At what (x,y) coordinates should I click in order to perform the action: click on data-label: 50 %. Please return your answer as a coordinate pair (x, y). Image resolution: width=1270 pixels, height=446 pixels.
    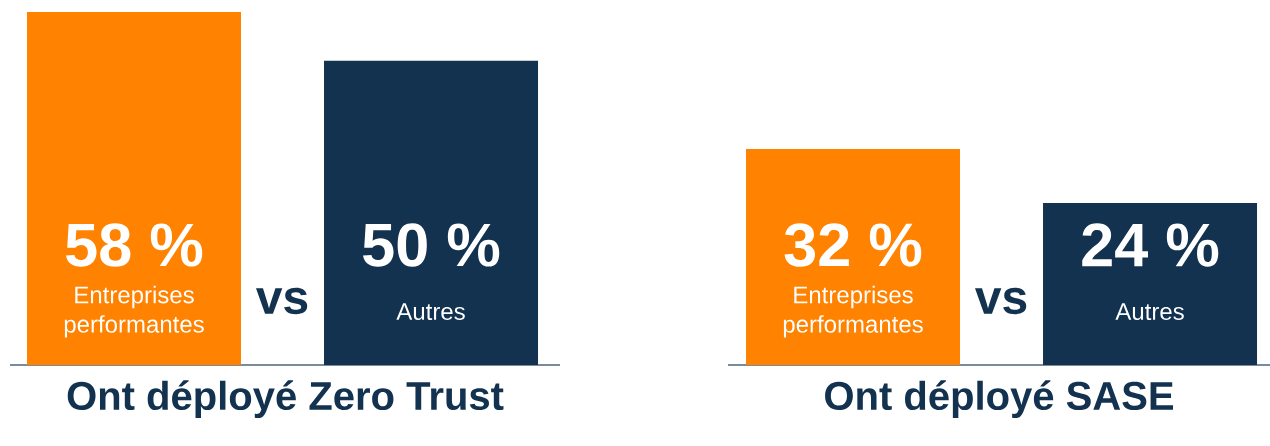
    Looking at the image, I should click on (431, 245).